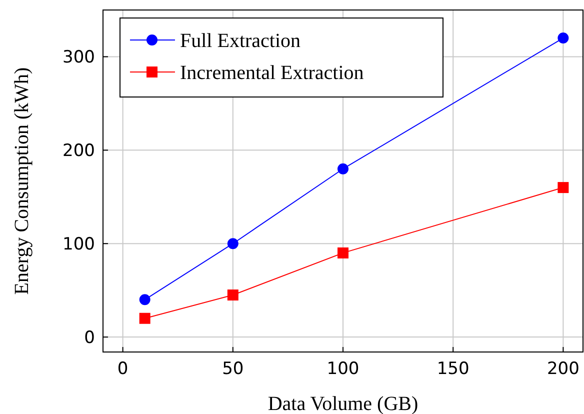 Image resolution: width=584 pixels, height=414 pixels. I want to click on legend-label: Full Extraction, so click(240, 41).